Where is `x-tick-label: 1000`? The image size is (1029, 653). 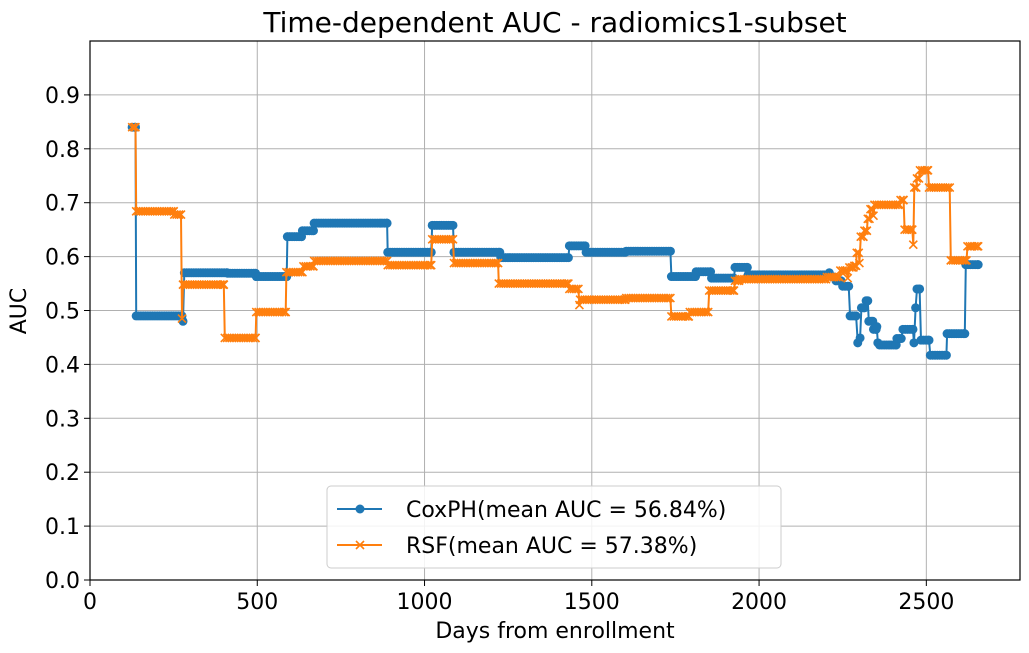
x-tick-label: 1000 is located at coordinates (425, 602).